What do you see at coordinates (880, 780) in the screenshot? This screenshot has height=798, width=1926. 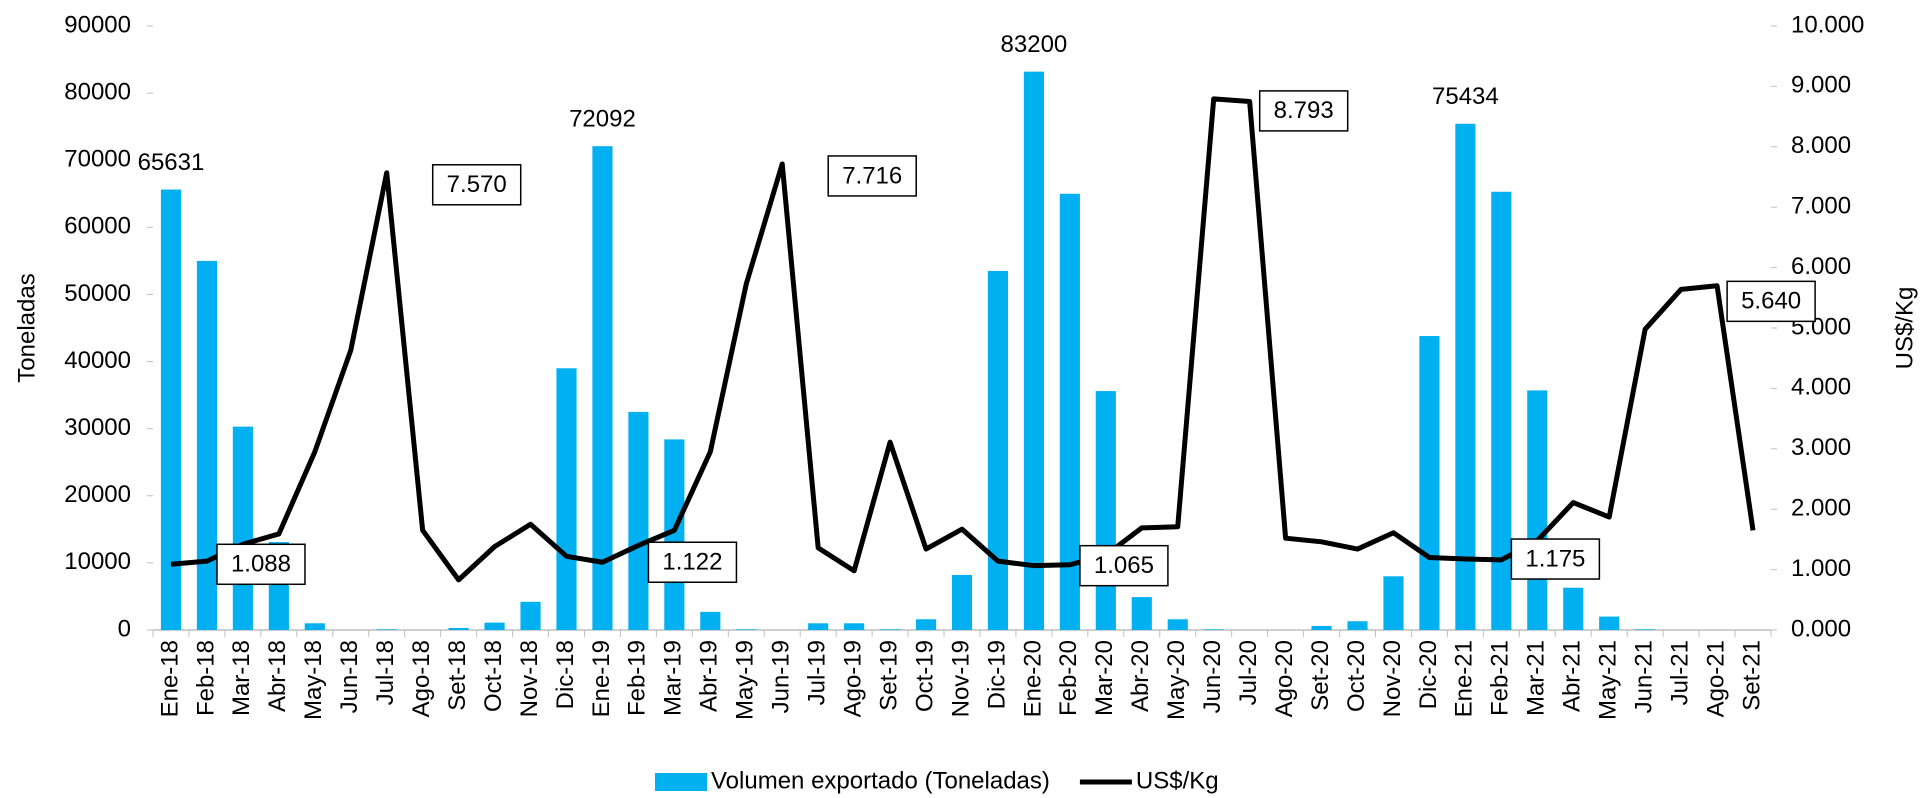 I see `legend-label: Volumen exportado (Toneladas)` at bounding box center [880, 780].